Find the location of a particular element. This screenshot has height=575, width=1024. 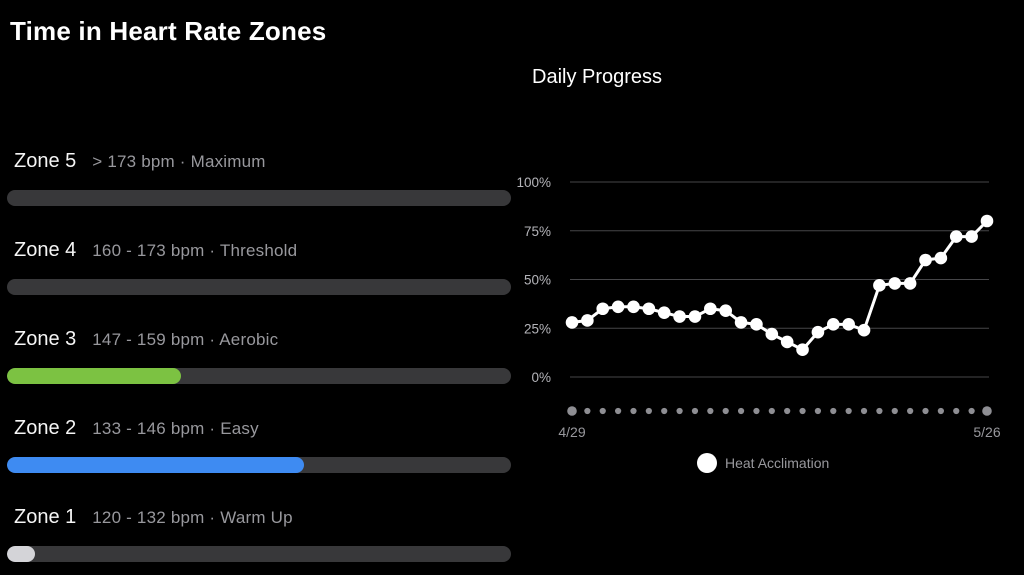

zone-2-range: 133 - 146 bpm · Easy is located at coordinates (175, 428).